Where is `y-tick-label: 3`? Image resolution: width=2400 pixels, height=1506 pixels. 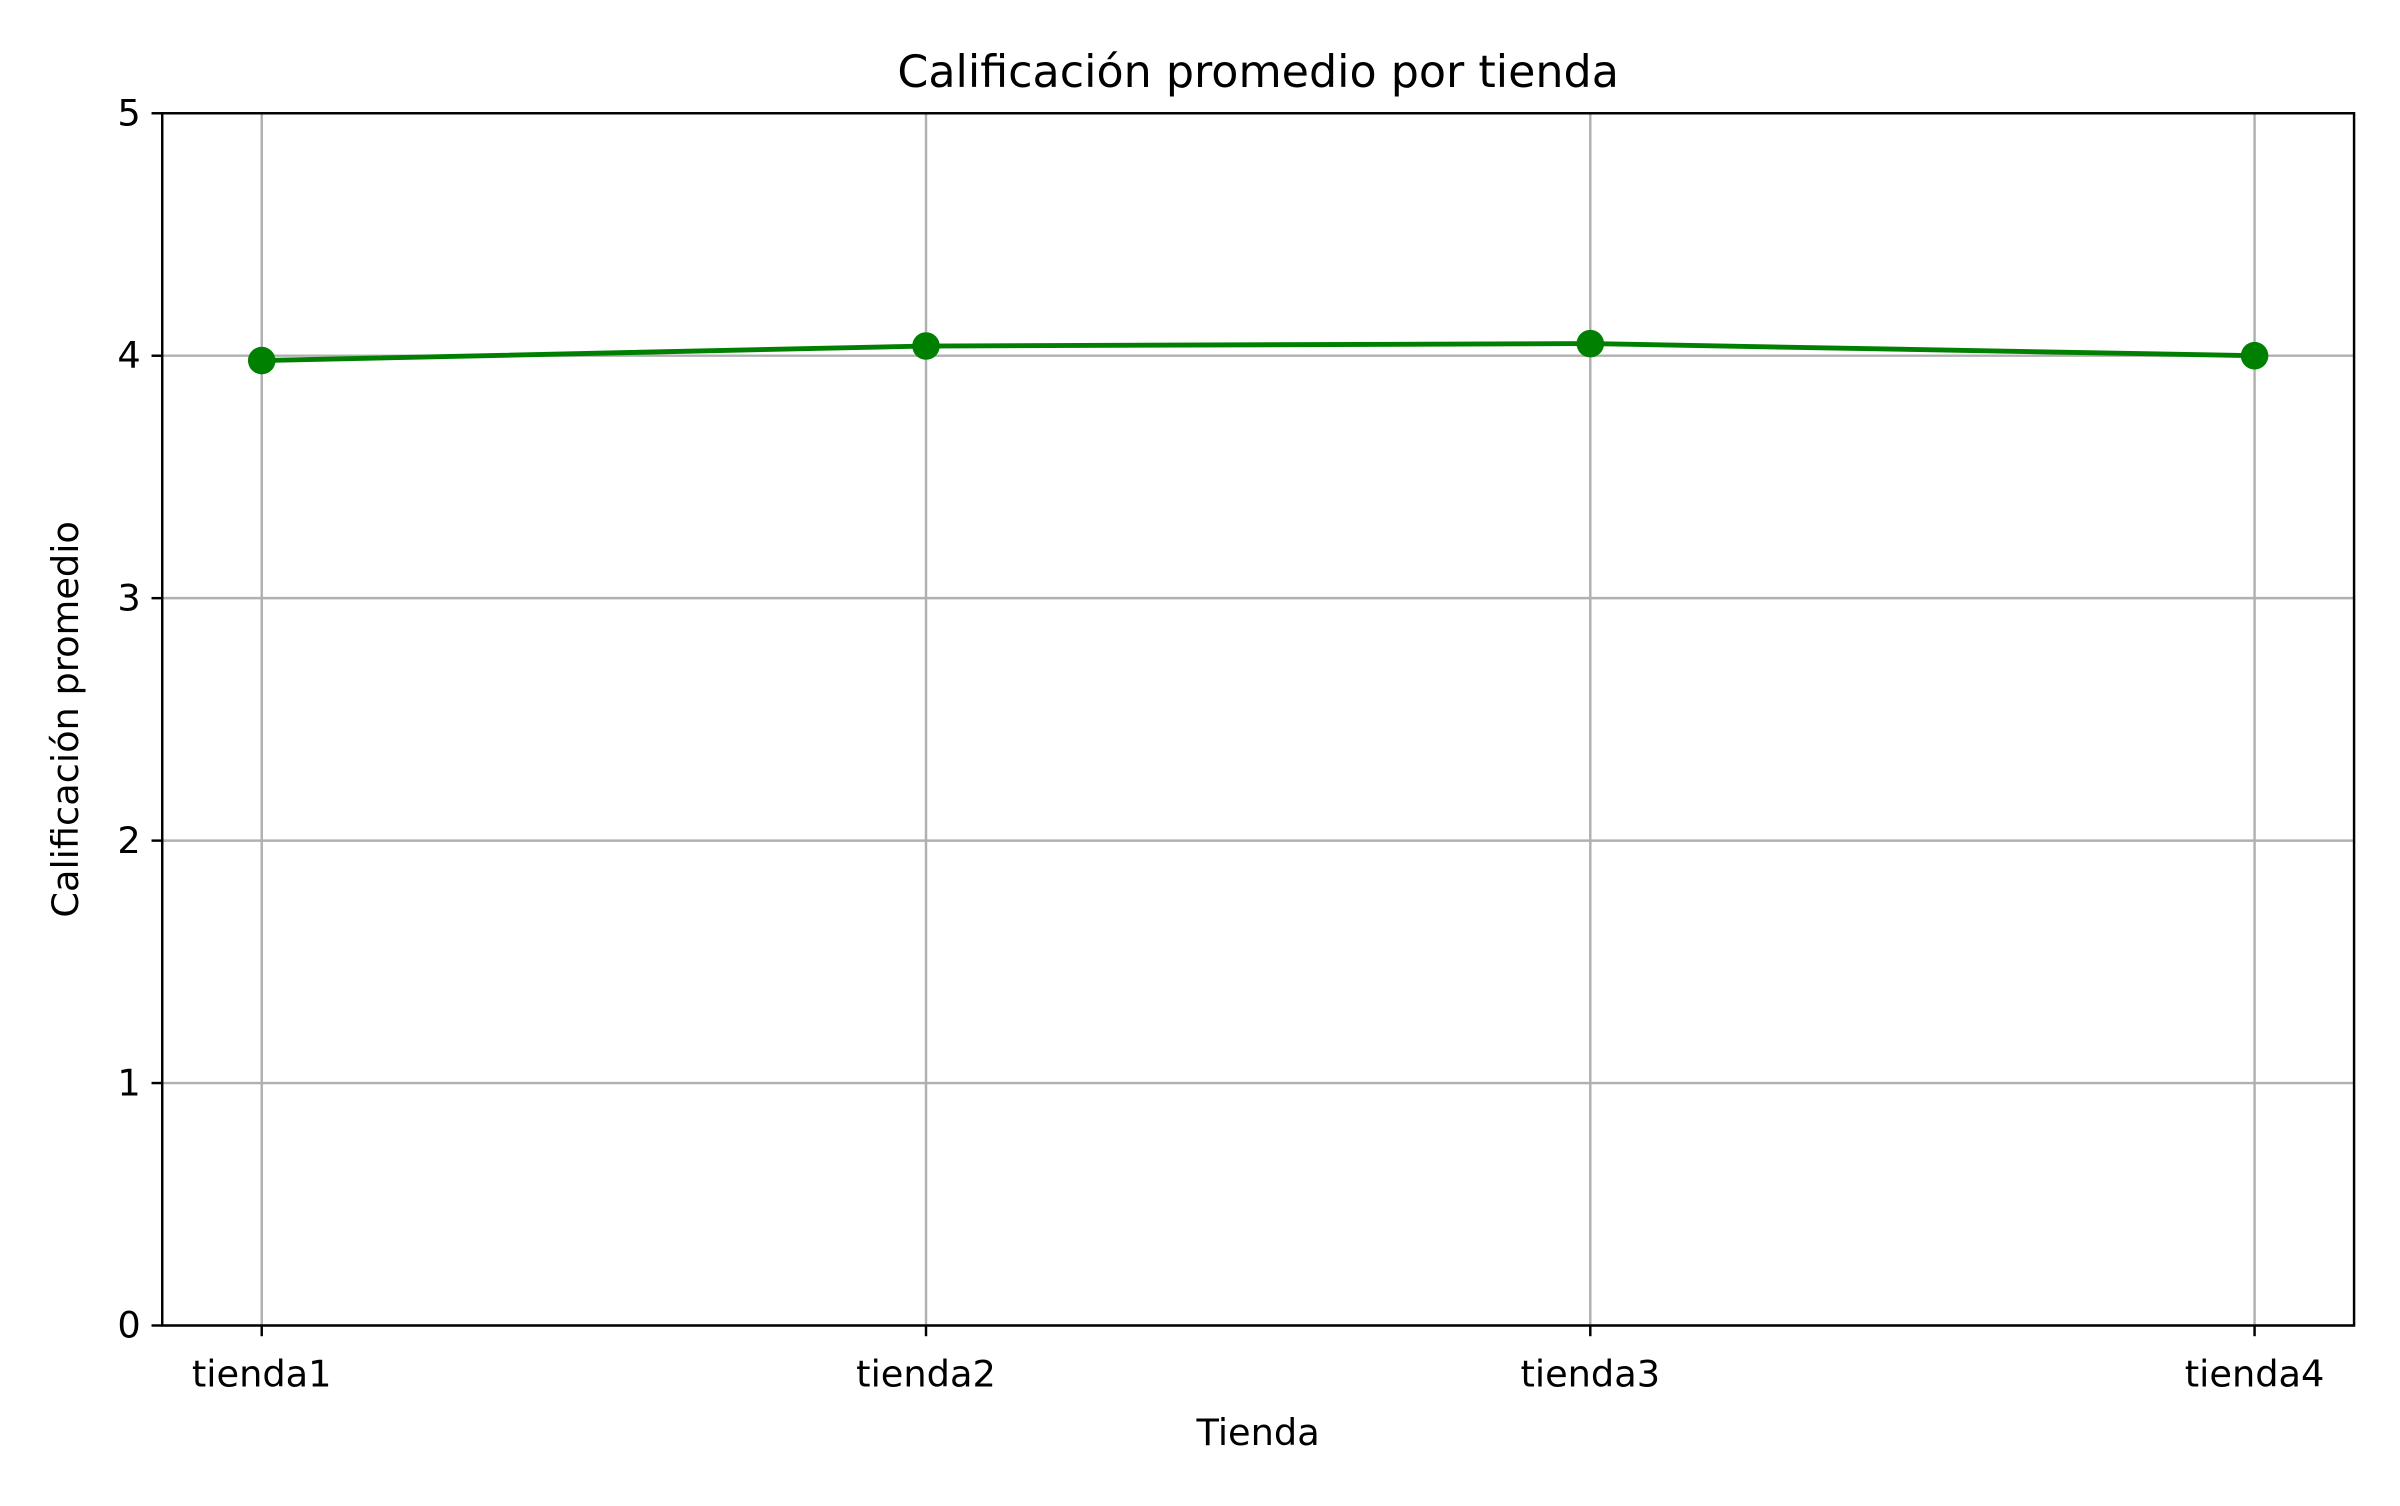 y-tick-label: 3 is located at coordinates (128, 597).